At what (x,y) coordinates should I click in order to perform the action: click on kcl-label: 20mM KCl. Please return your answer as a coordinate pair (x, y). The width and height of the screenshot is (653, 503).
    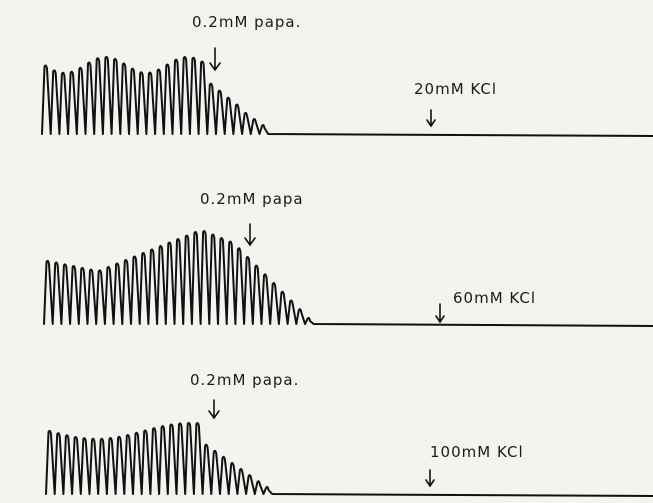
    Looking at the image, I should click on (455, 89).